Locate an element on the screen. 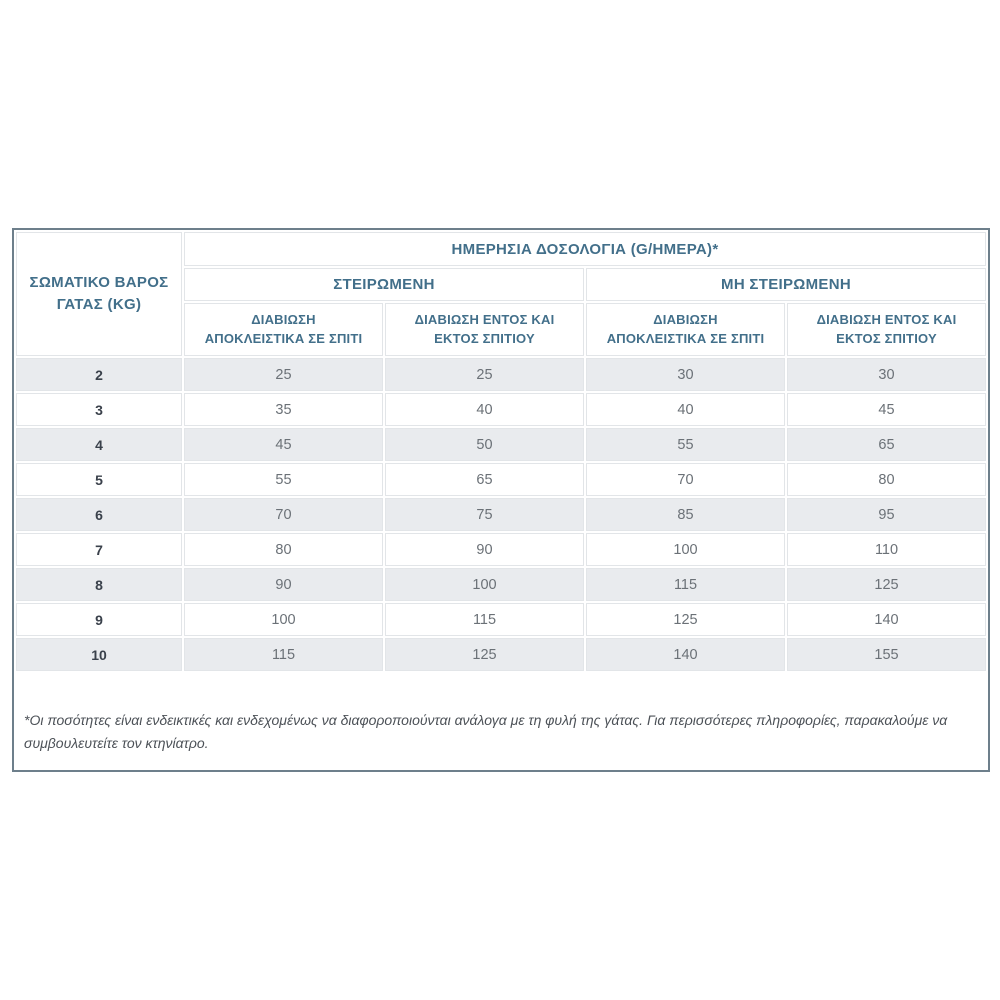  table-row: 6 70 75 85 95 is located at coordinates (501, 514).